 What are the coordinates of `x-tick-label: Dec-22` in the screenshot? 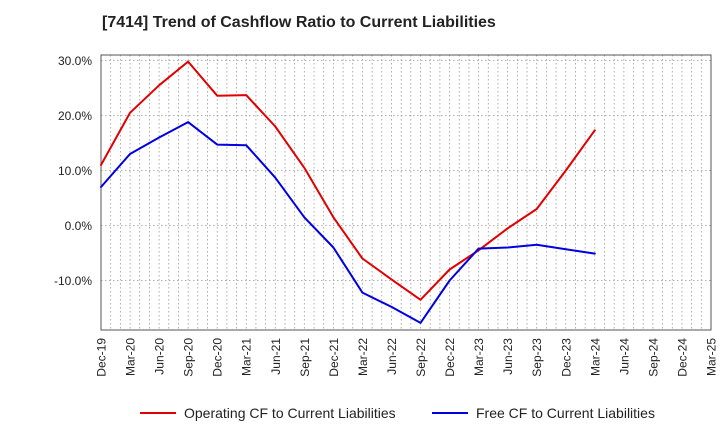 It's located at (450, 357).